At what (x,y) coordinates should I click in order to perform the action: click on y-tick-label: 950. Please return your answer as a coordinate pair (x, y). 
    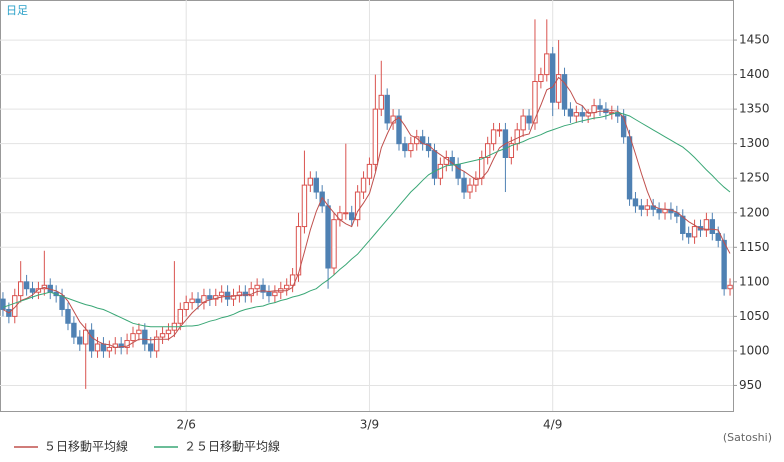
    Looking at the image, I should click on (750, 385).